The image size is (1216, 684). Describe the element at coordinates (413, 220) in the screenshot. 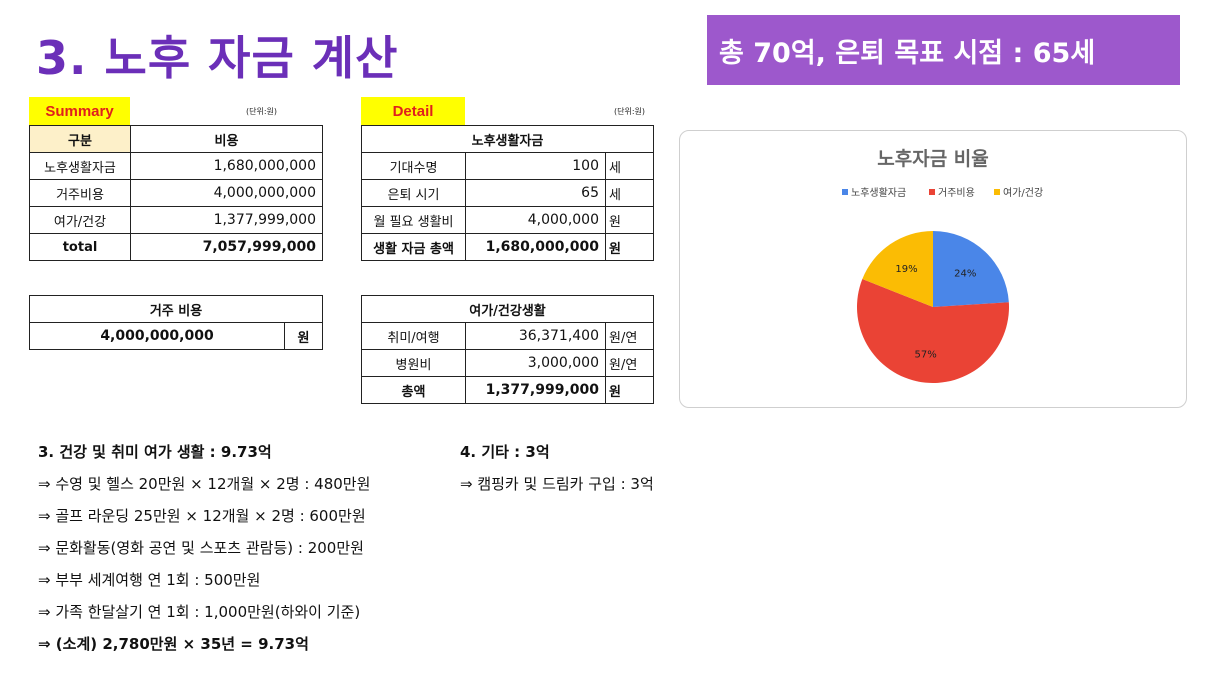

I see `detail-label: 월 필요 생활비` at that location.